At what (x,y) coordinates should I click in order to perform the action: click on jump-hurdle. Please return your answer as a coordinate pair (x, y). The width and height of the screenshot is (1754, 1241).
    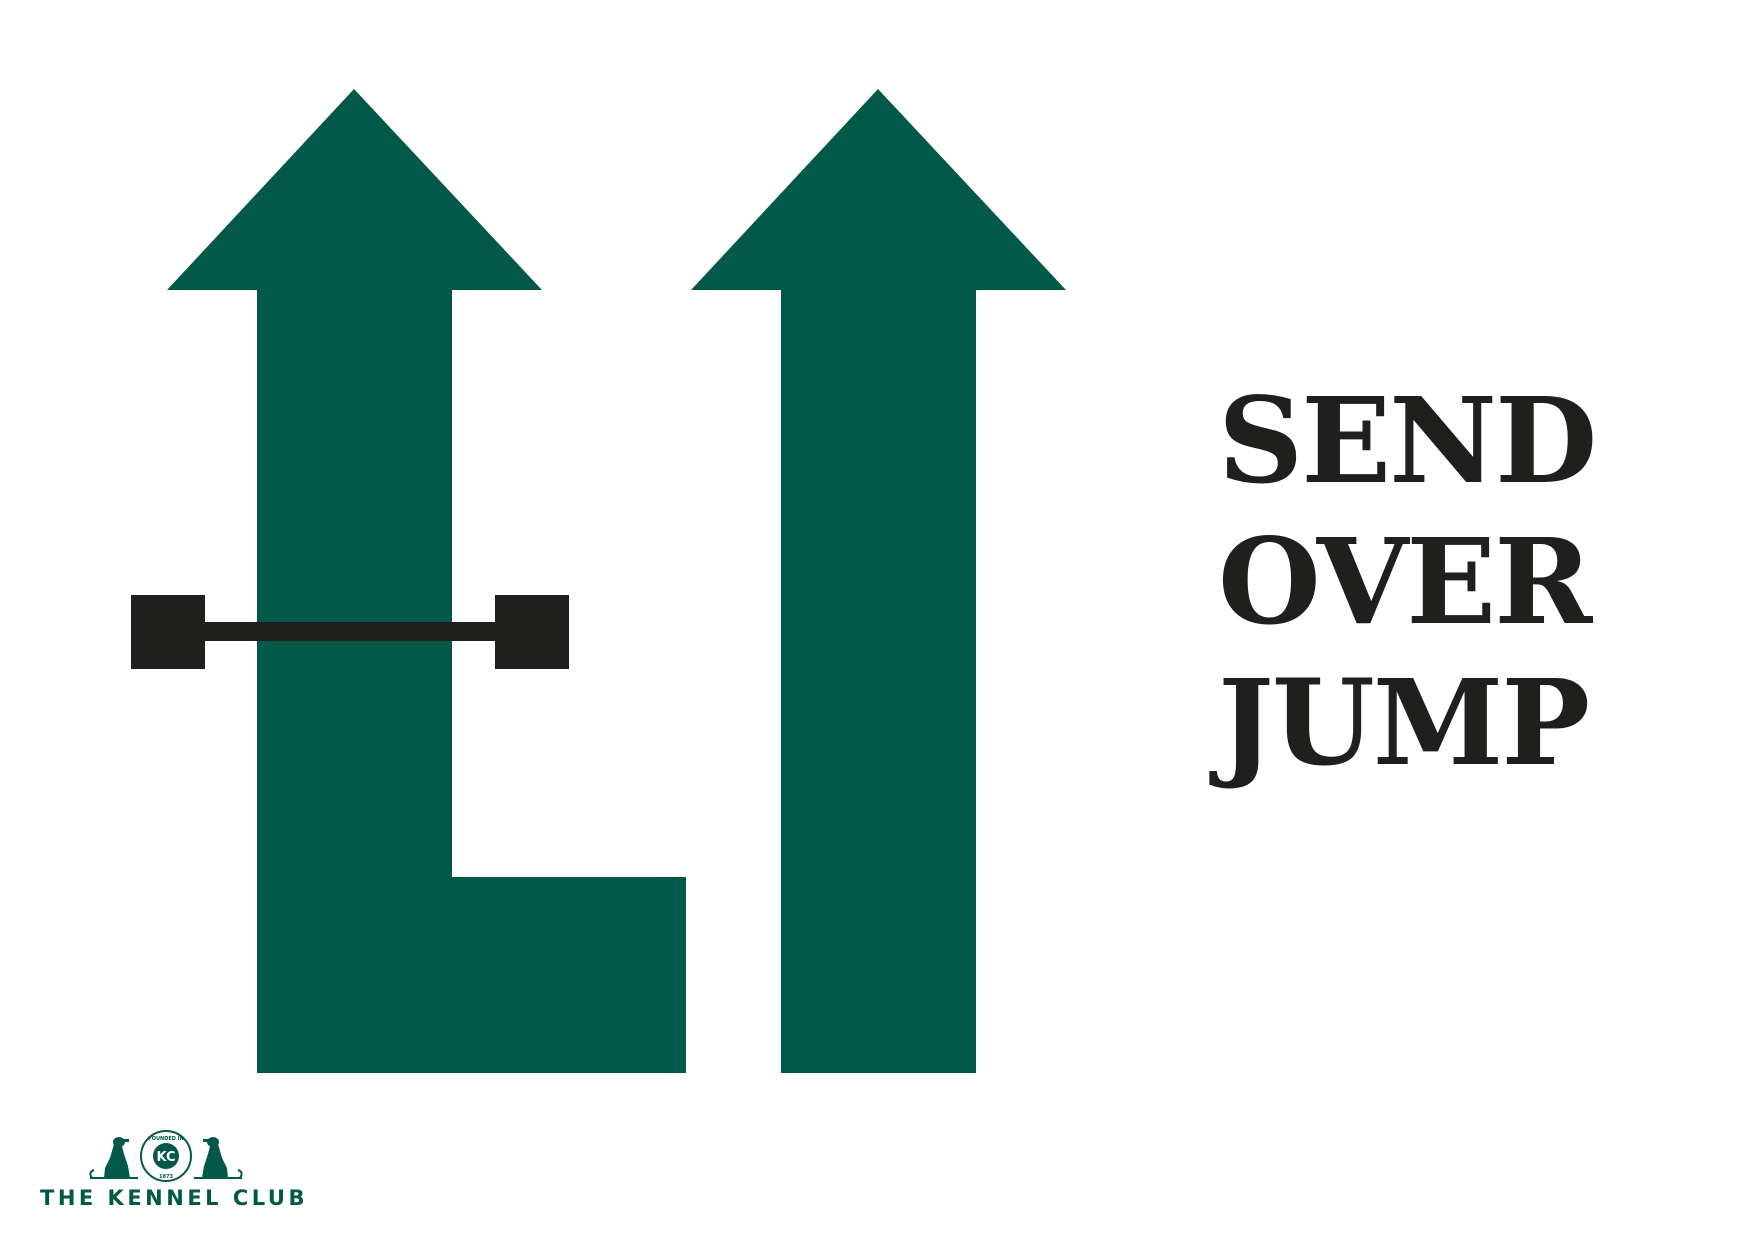
    Looking at the image, I should click on (350, 632).